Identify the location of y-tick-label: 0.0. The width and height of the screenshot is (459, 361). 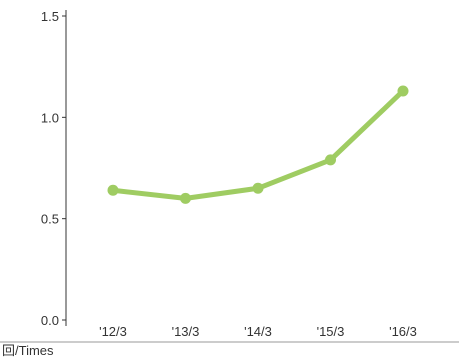
(50, 320).